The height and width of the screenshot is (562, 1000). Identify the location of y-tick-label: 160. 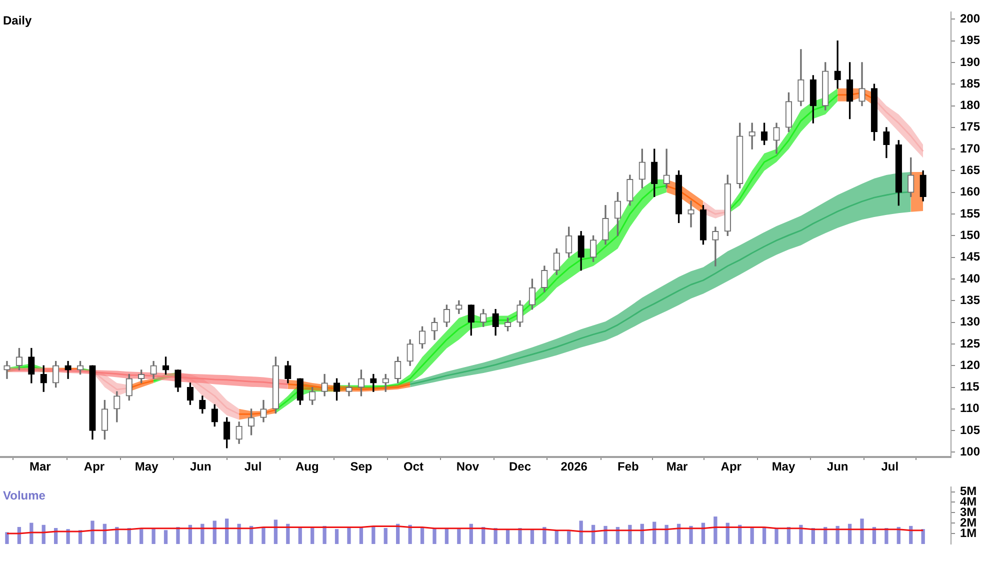
(970, 191).